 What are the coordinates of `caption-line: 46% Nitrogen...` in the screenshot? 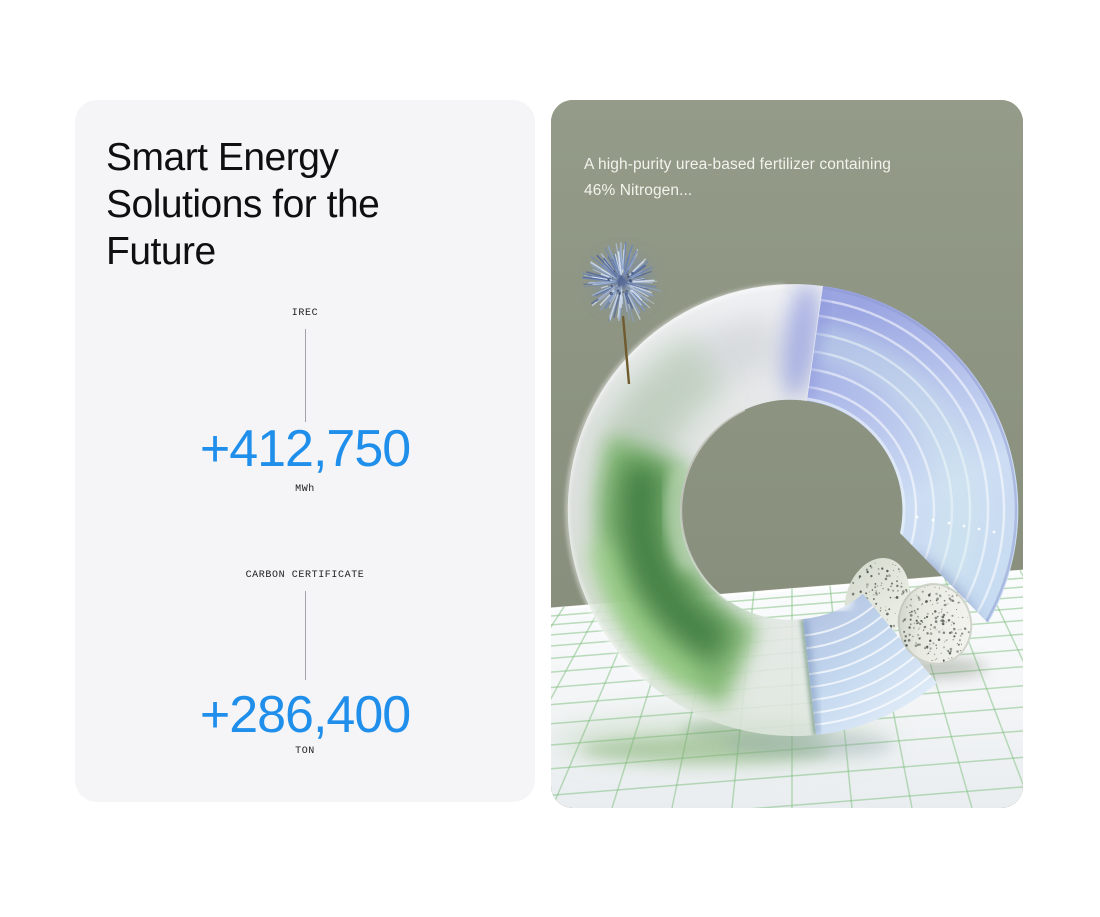 It's located at (638, 190).